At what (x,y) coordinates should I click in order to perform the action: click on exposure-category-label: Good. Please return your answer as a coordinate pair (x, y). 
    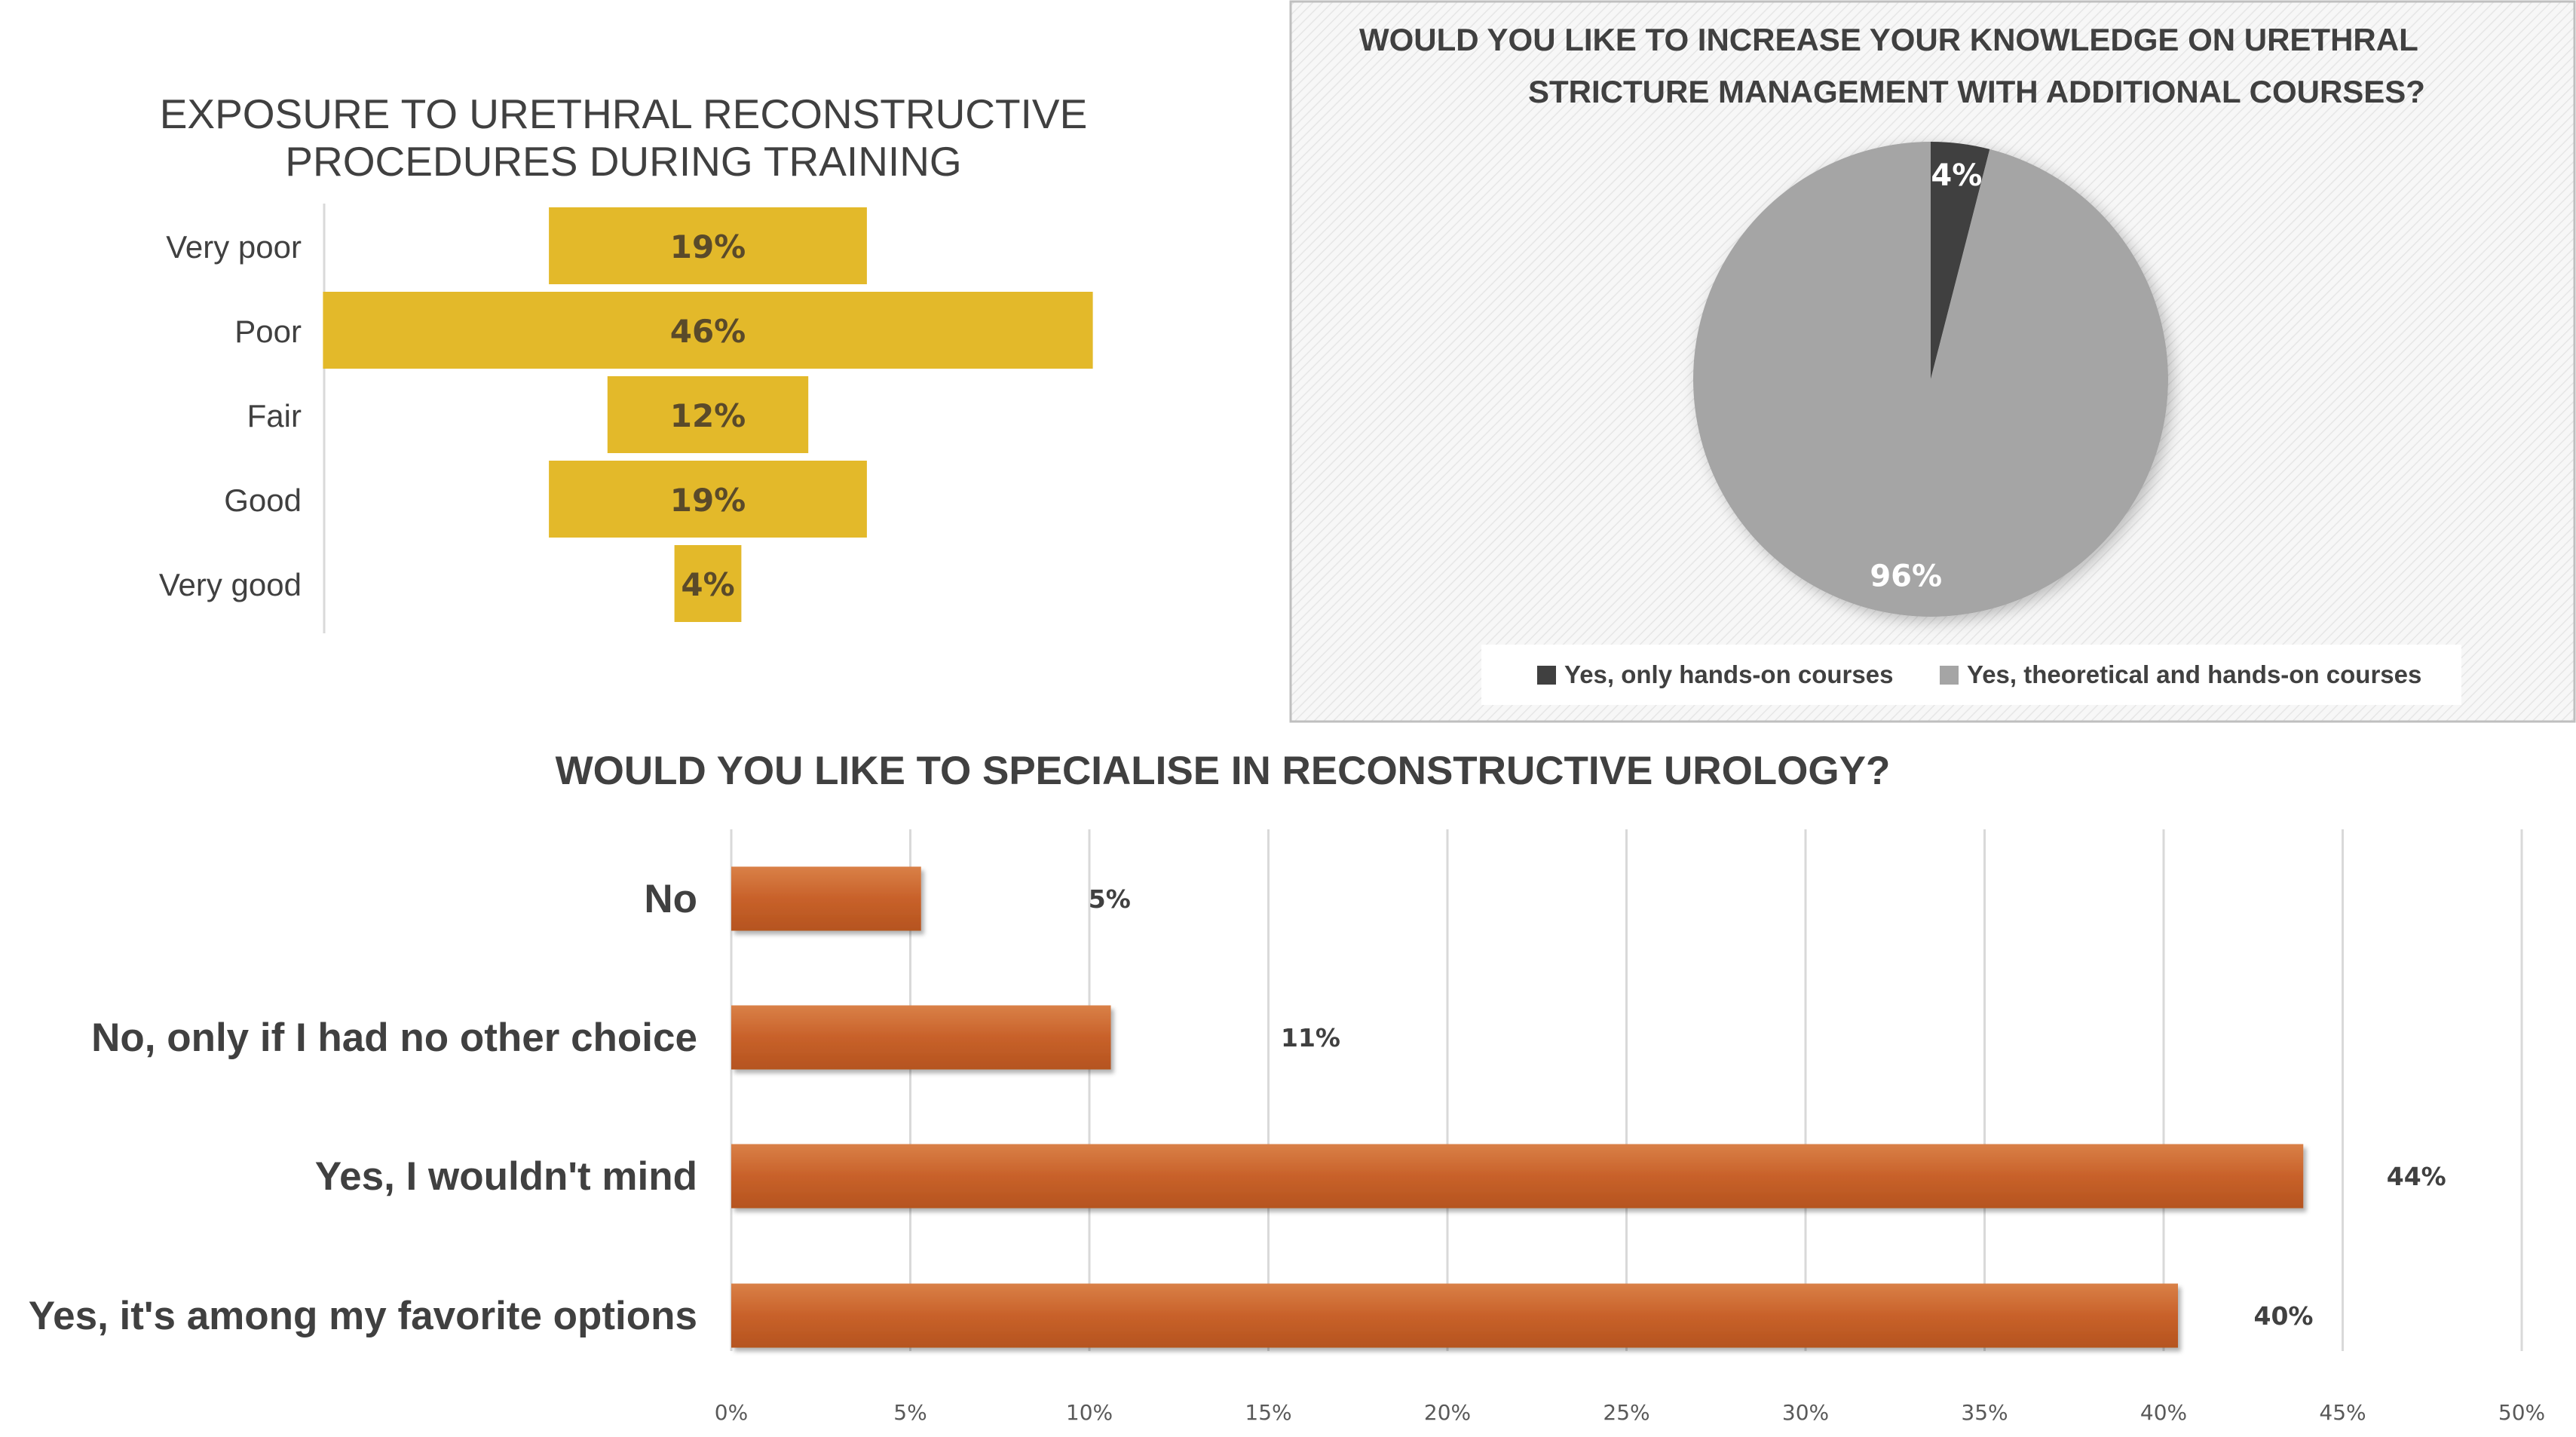
    Looking at the image, I should click on (263, 500).